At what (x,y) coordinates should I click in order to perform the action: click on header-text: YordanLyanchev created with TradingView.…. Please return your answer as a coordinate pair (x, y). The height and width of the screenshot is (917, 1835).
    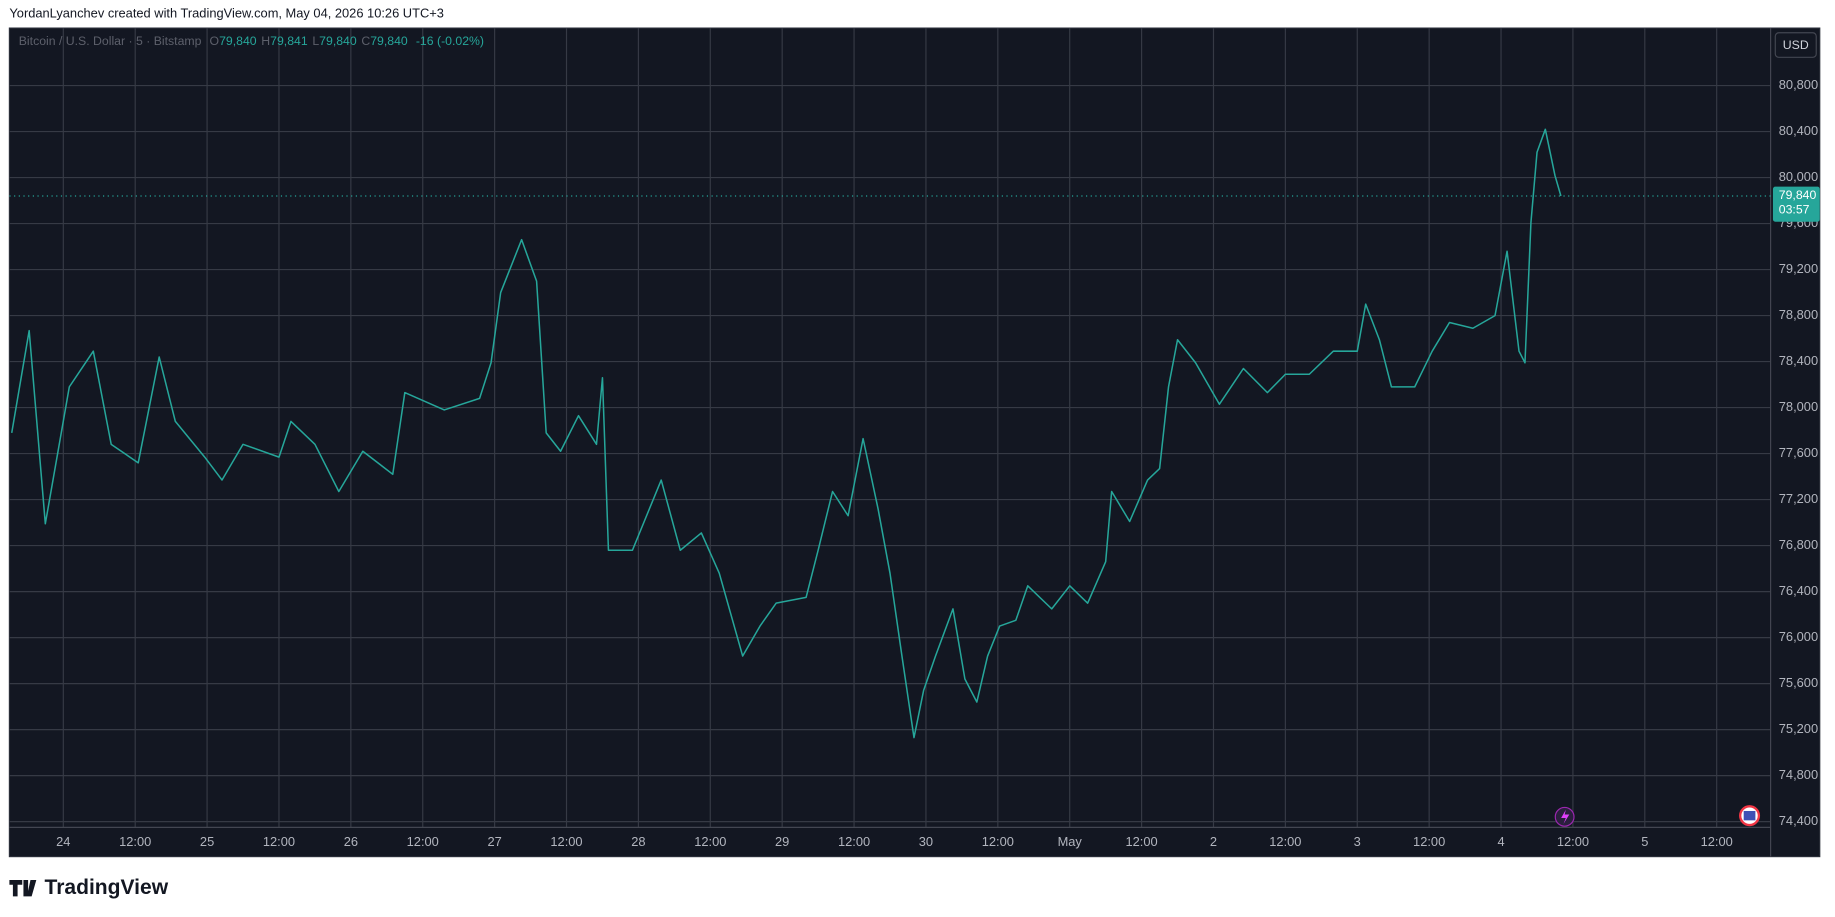
    Looking at the image, I should click on (226, 12).